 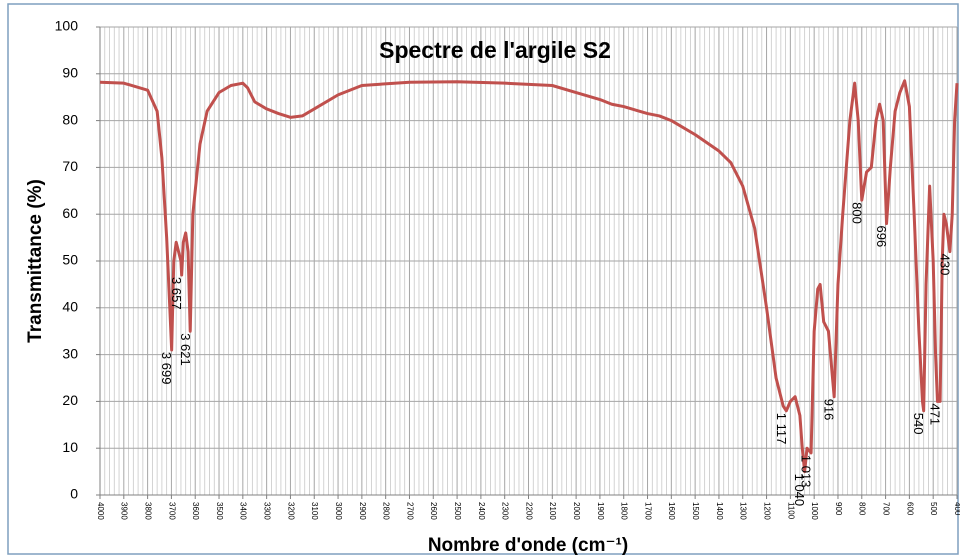 I want to click on x-tick-label: 2700, so click(x=409, y=511).